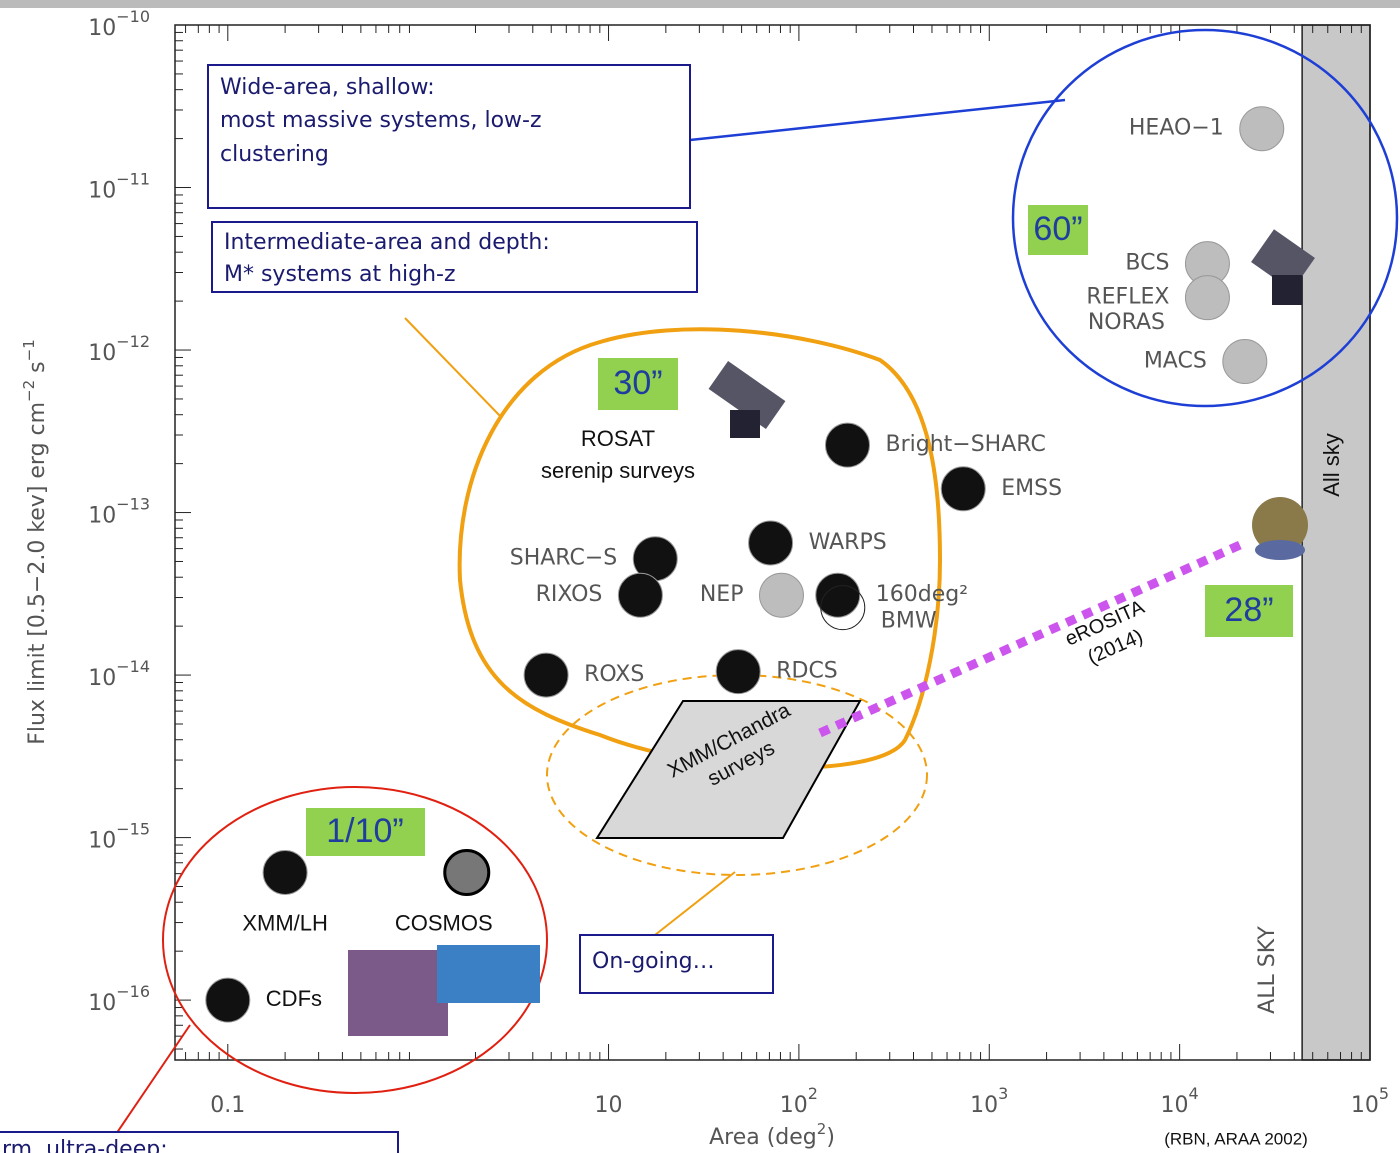 This screenshot has width=1400, height=1153. I want to click on tick-label: 10⁻¹⁴, so click(119, 674).